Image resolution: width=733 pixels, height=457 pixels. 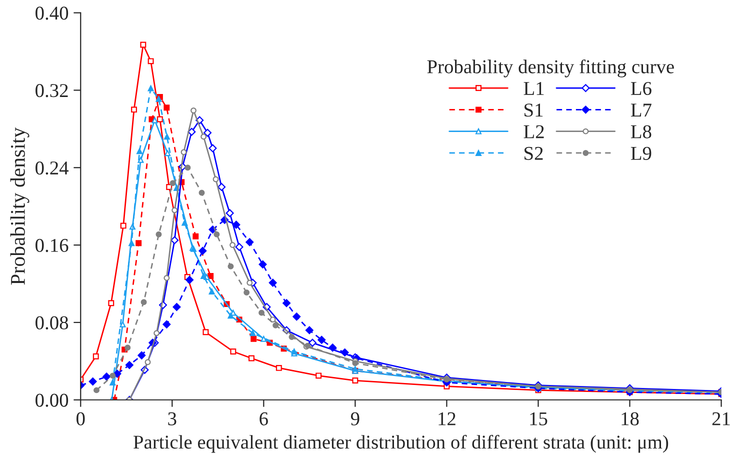 What do you see at coordinates (533, 153) in the screenshot?
I see `legend-label: S2` at bounding box center [533, 153].